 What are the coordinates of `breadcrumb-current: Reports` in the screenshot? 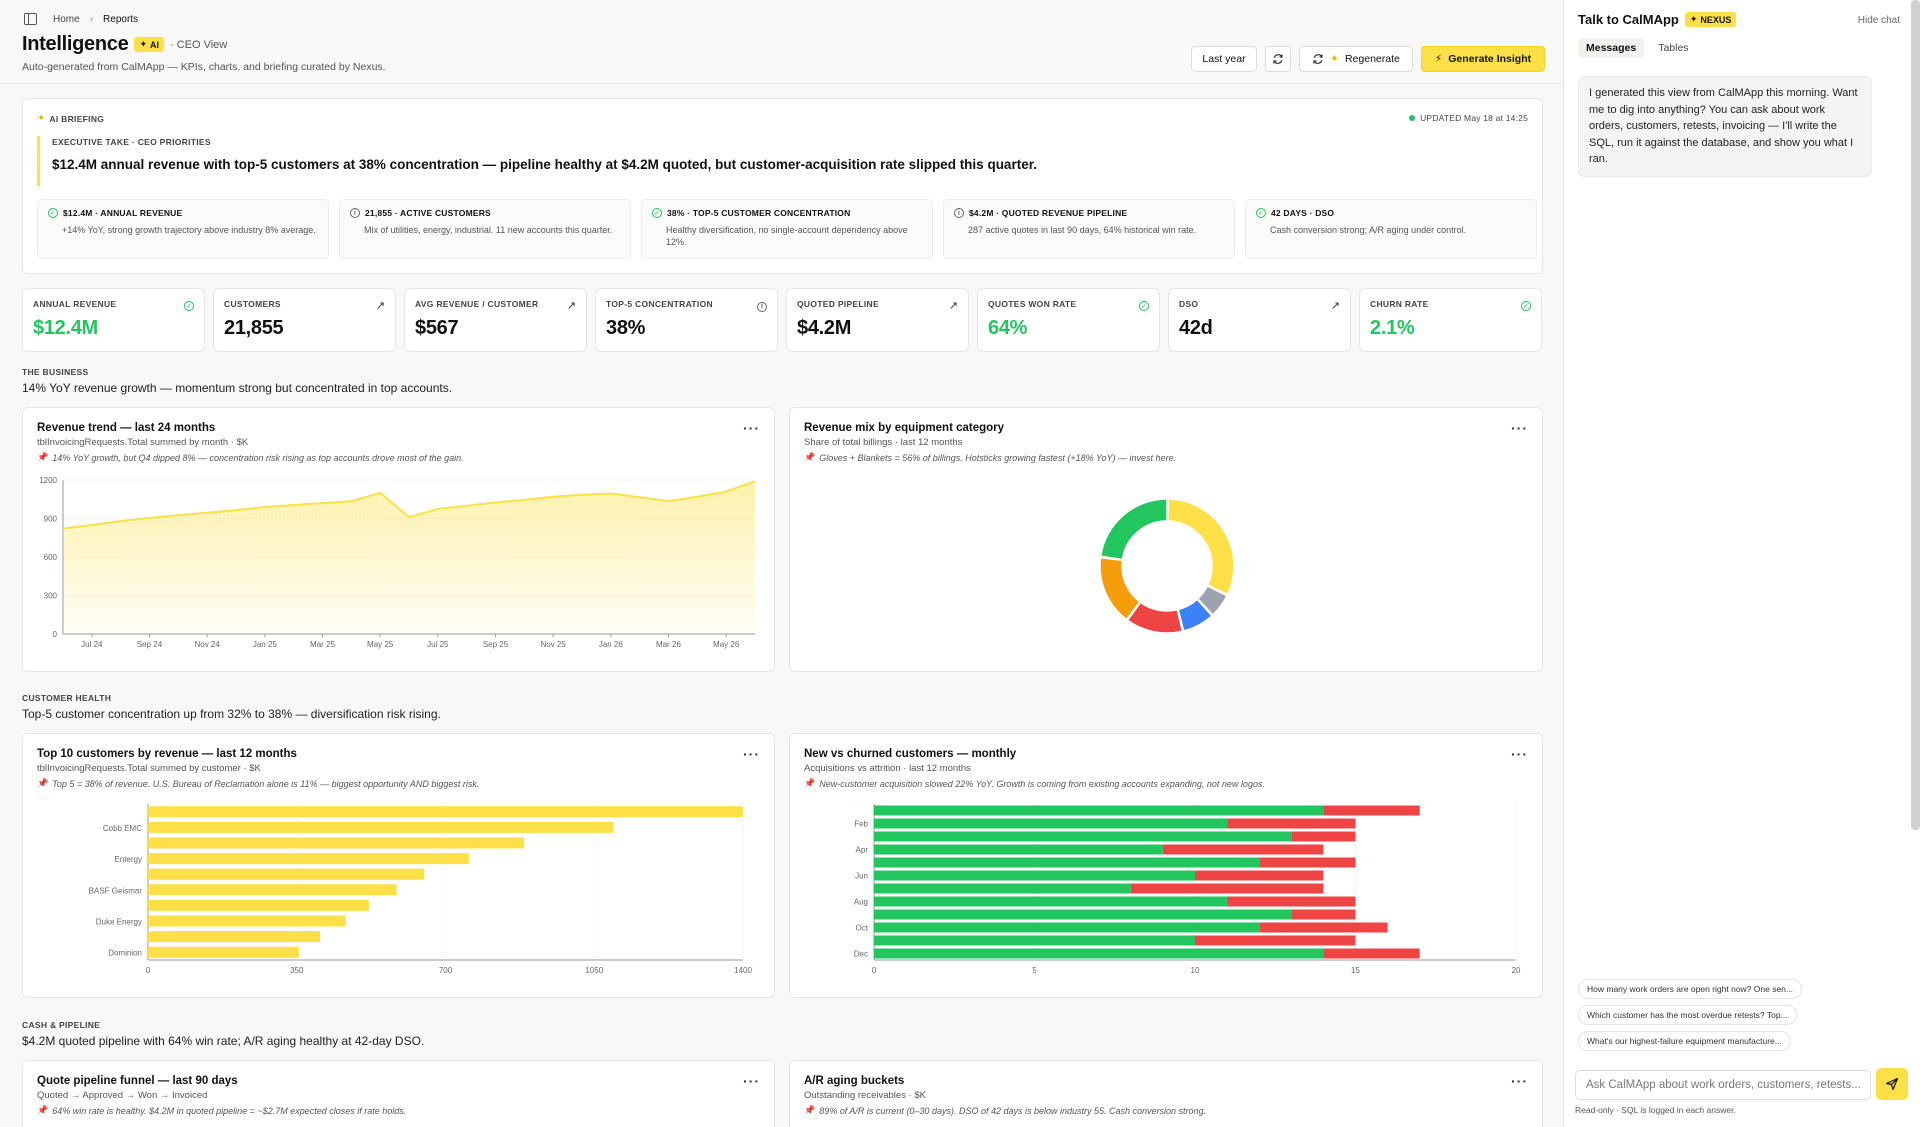 It's located at (121, 19).